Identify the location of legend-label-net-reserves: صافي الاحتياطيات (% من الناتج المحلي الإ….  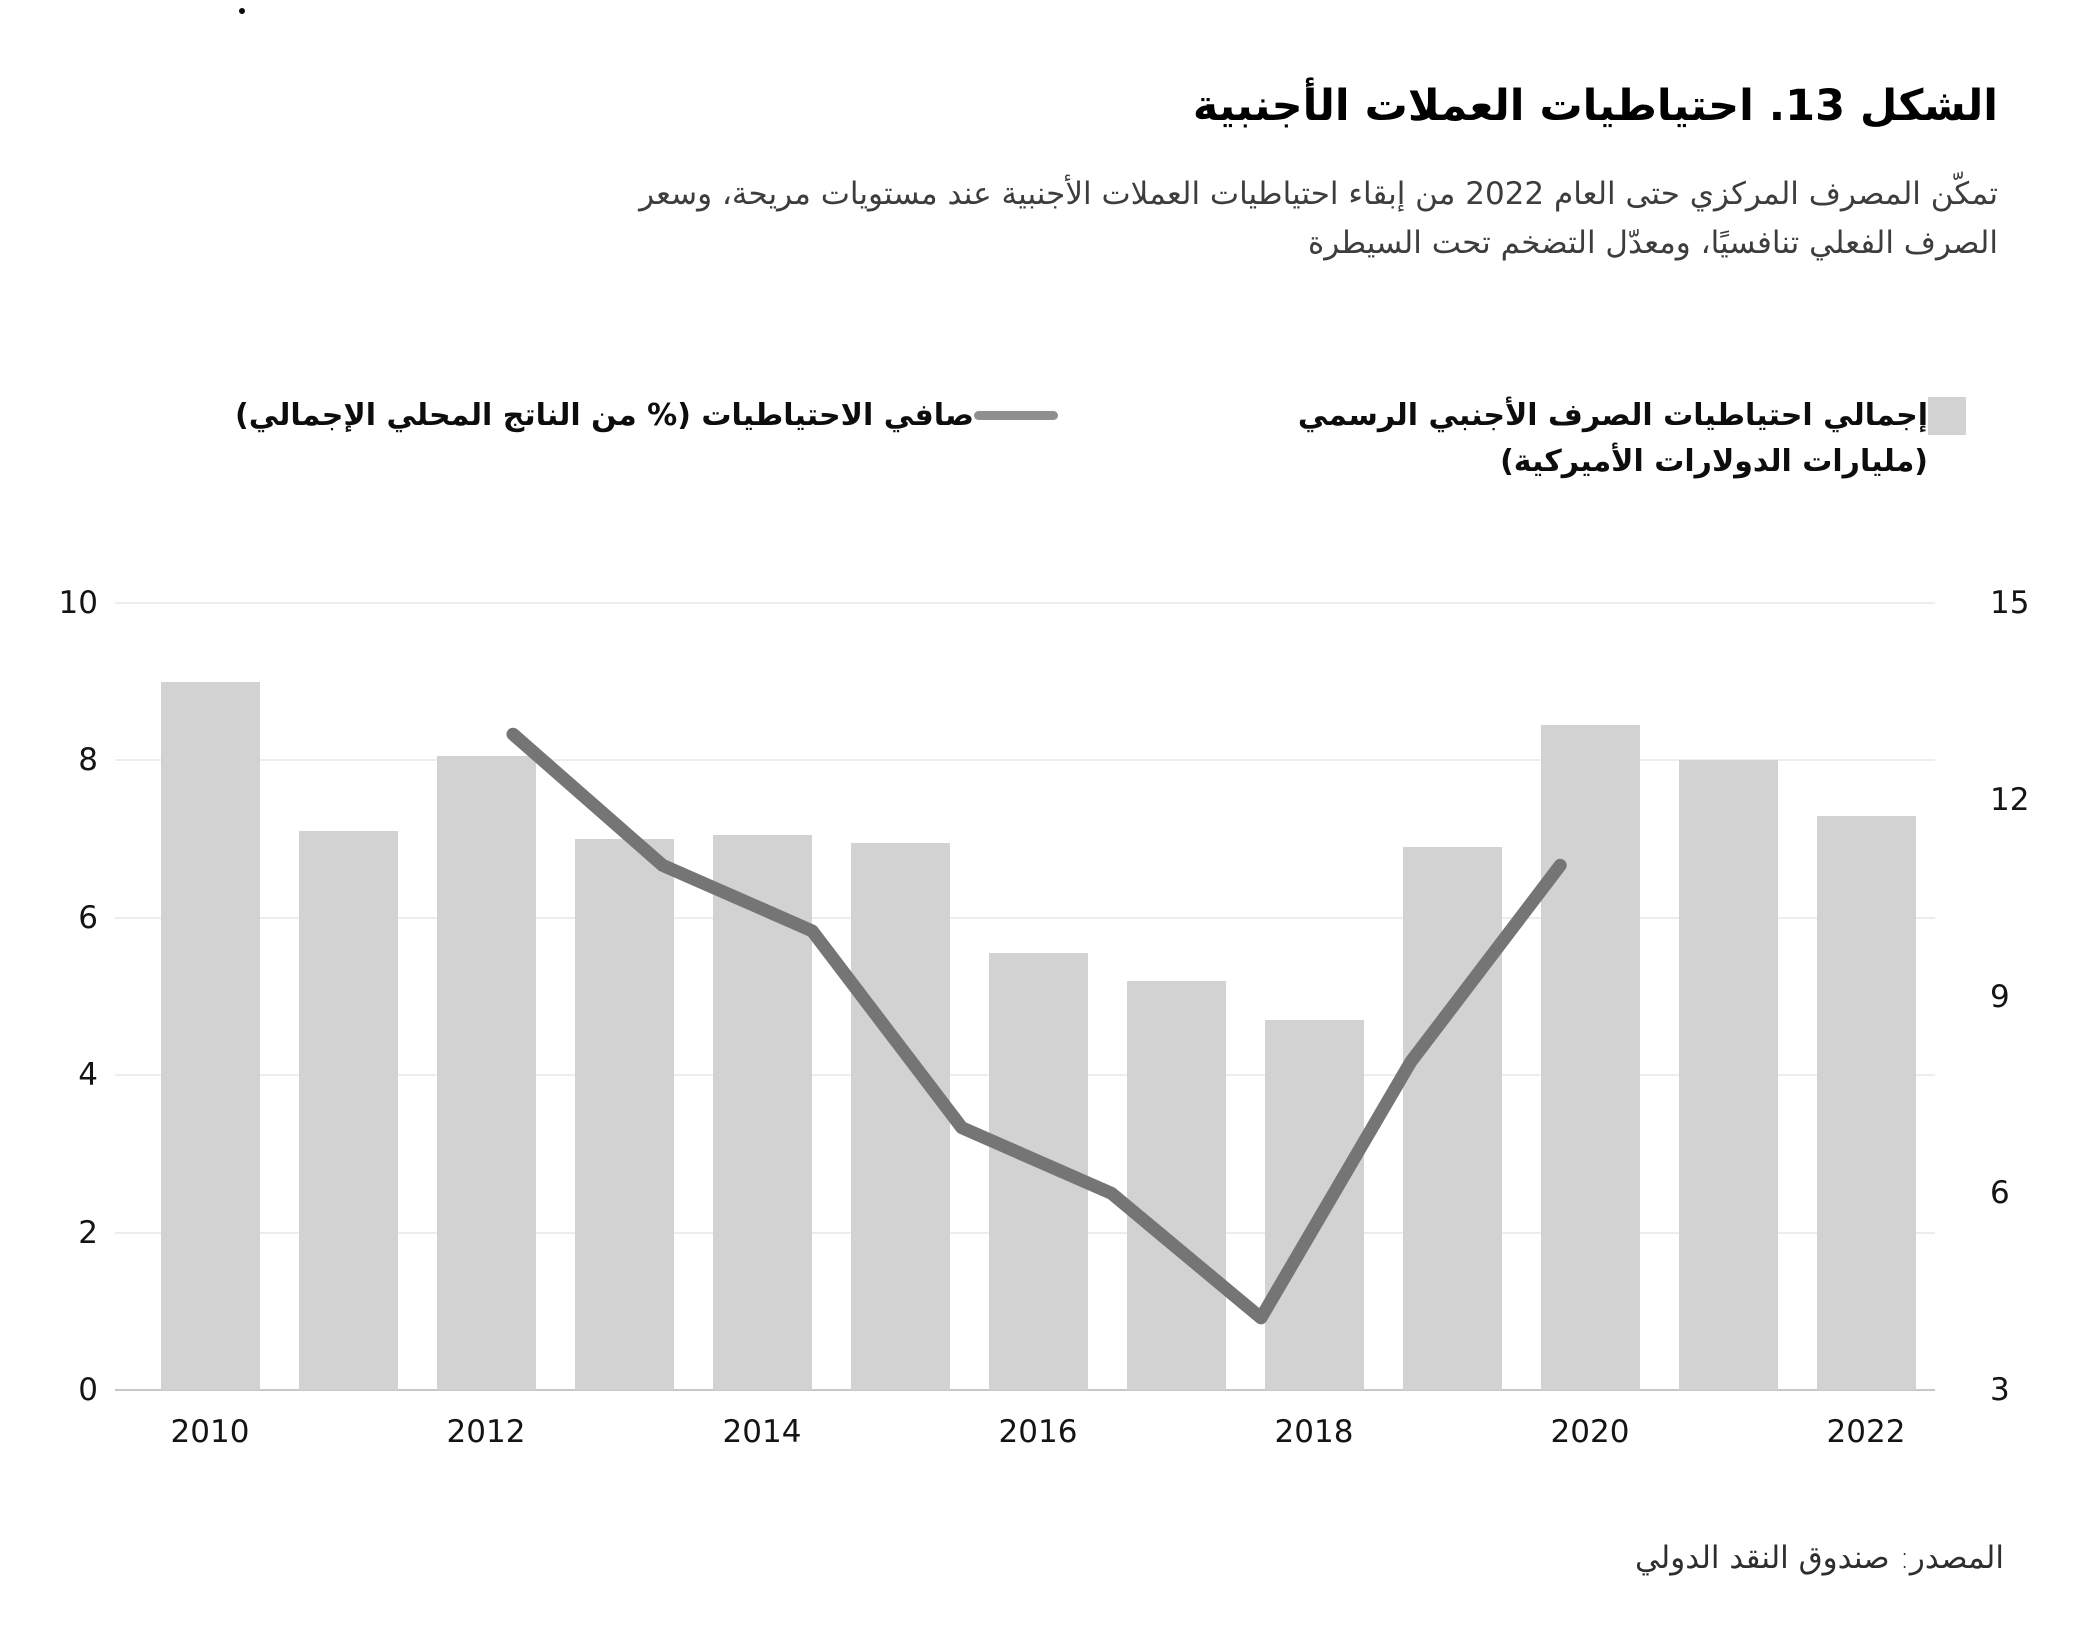
(604, 416).